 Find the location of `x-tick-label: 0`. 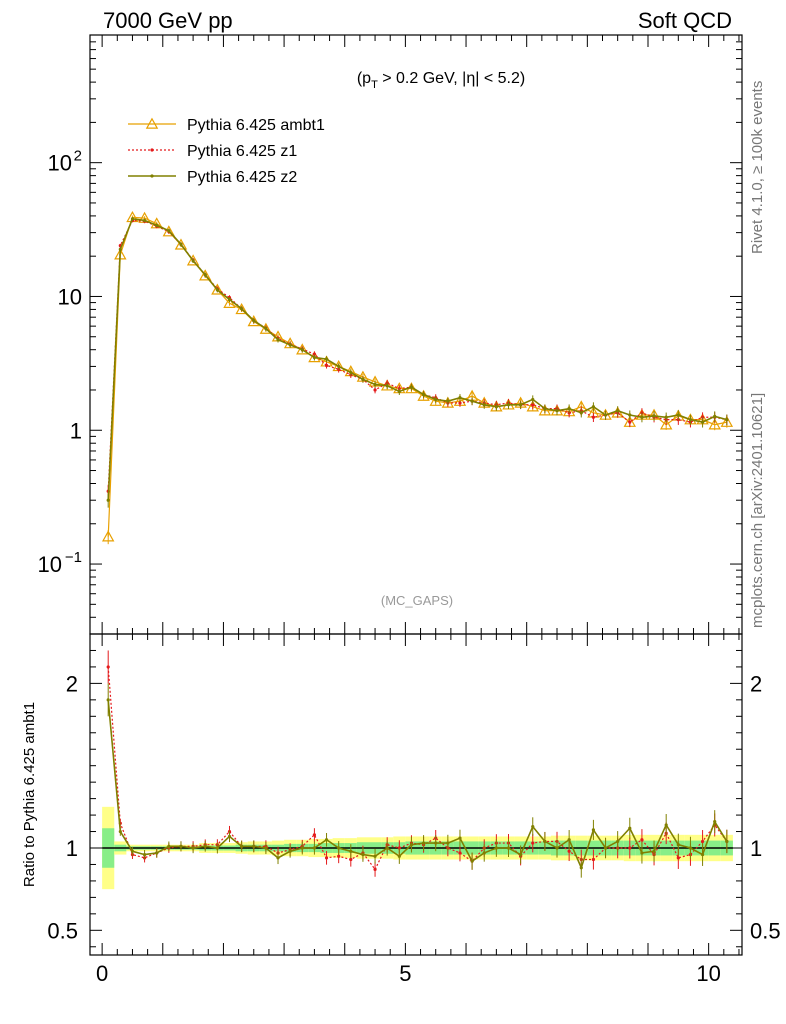

x-tick-label: 0 is located at coordinates (102, 973).